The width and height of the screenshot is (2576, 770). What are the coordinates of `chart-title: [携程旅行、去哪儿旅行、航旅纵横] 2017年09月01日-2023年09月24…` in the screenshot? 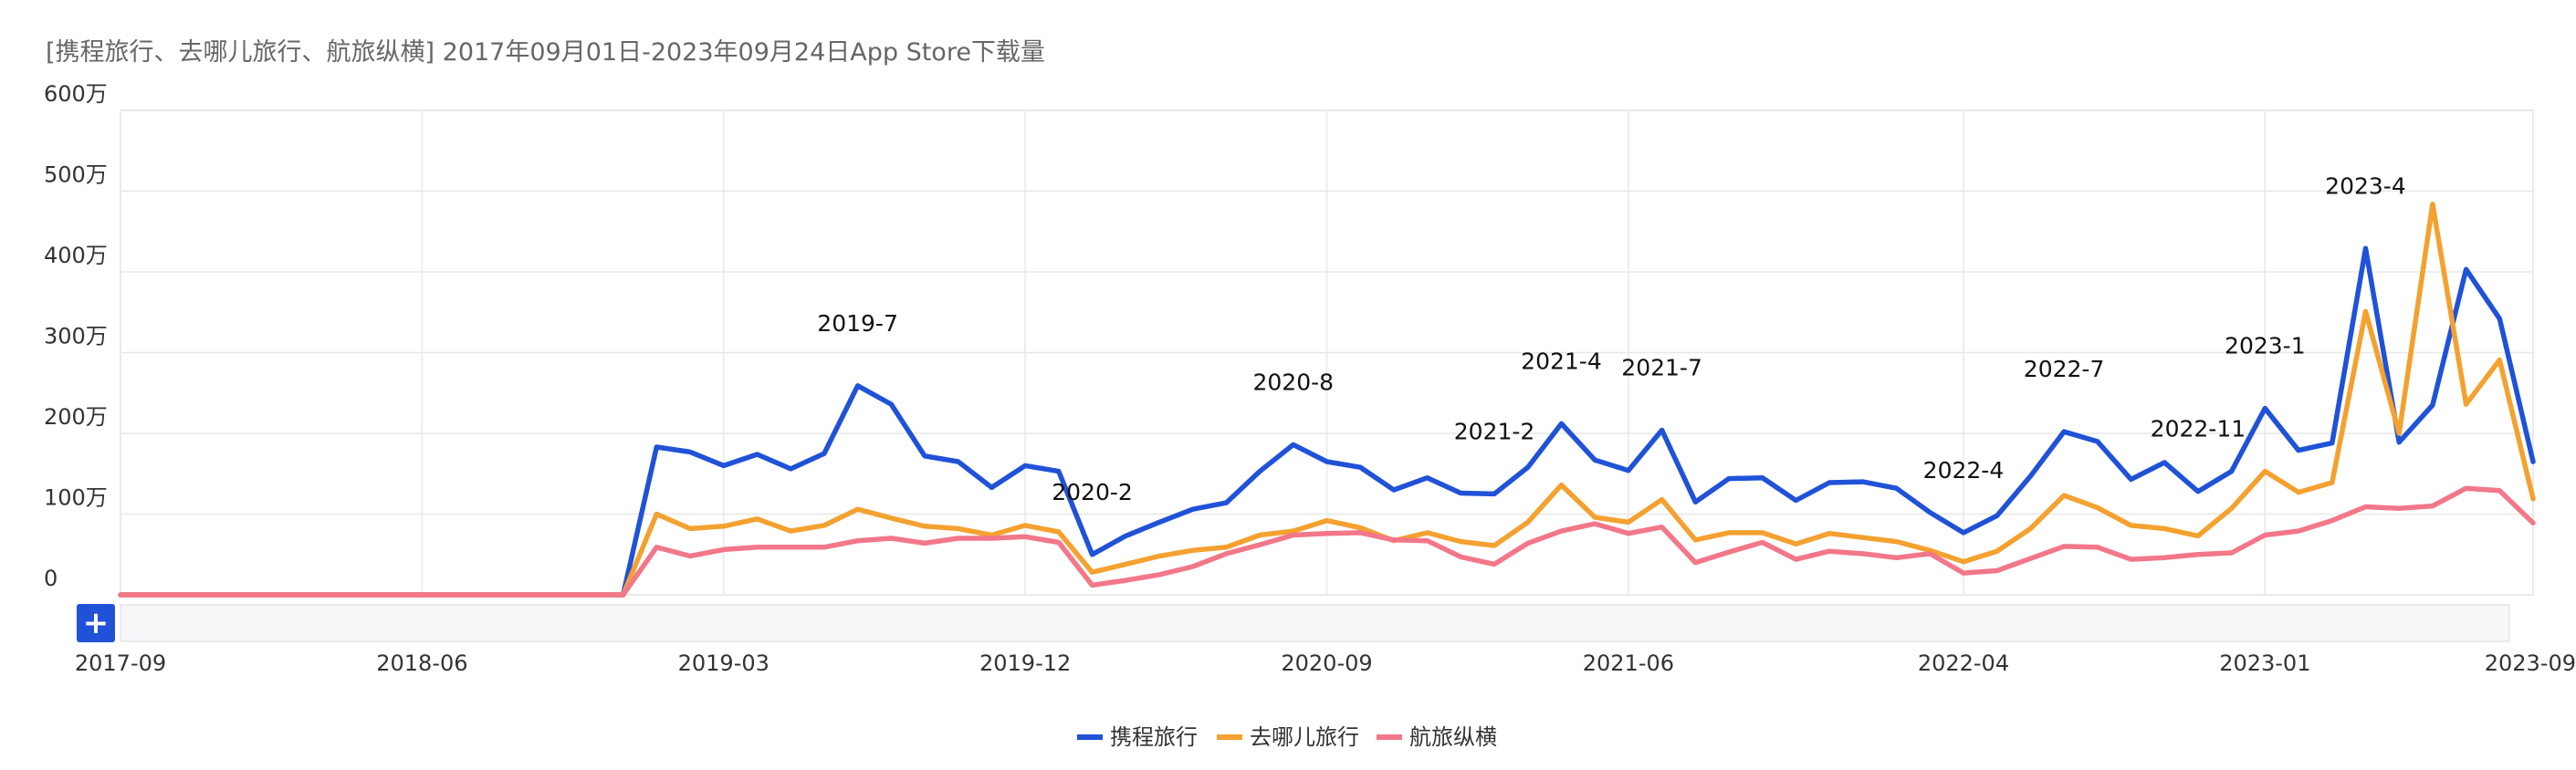 It's located at (545, 52).